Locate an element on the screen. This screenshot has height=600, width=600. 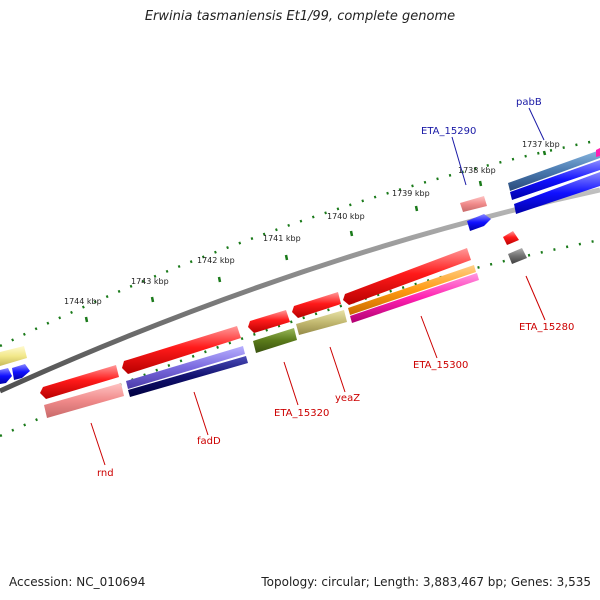
gene-pabB is located at coordinates (554, 170).